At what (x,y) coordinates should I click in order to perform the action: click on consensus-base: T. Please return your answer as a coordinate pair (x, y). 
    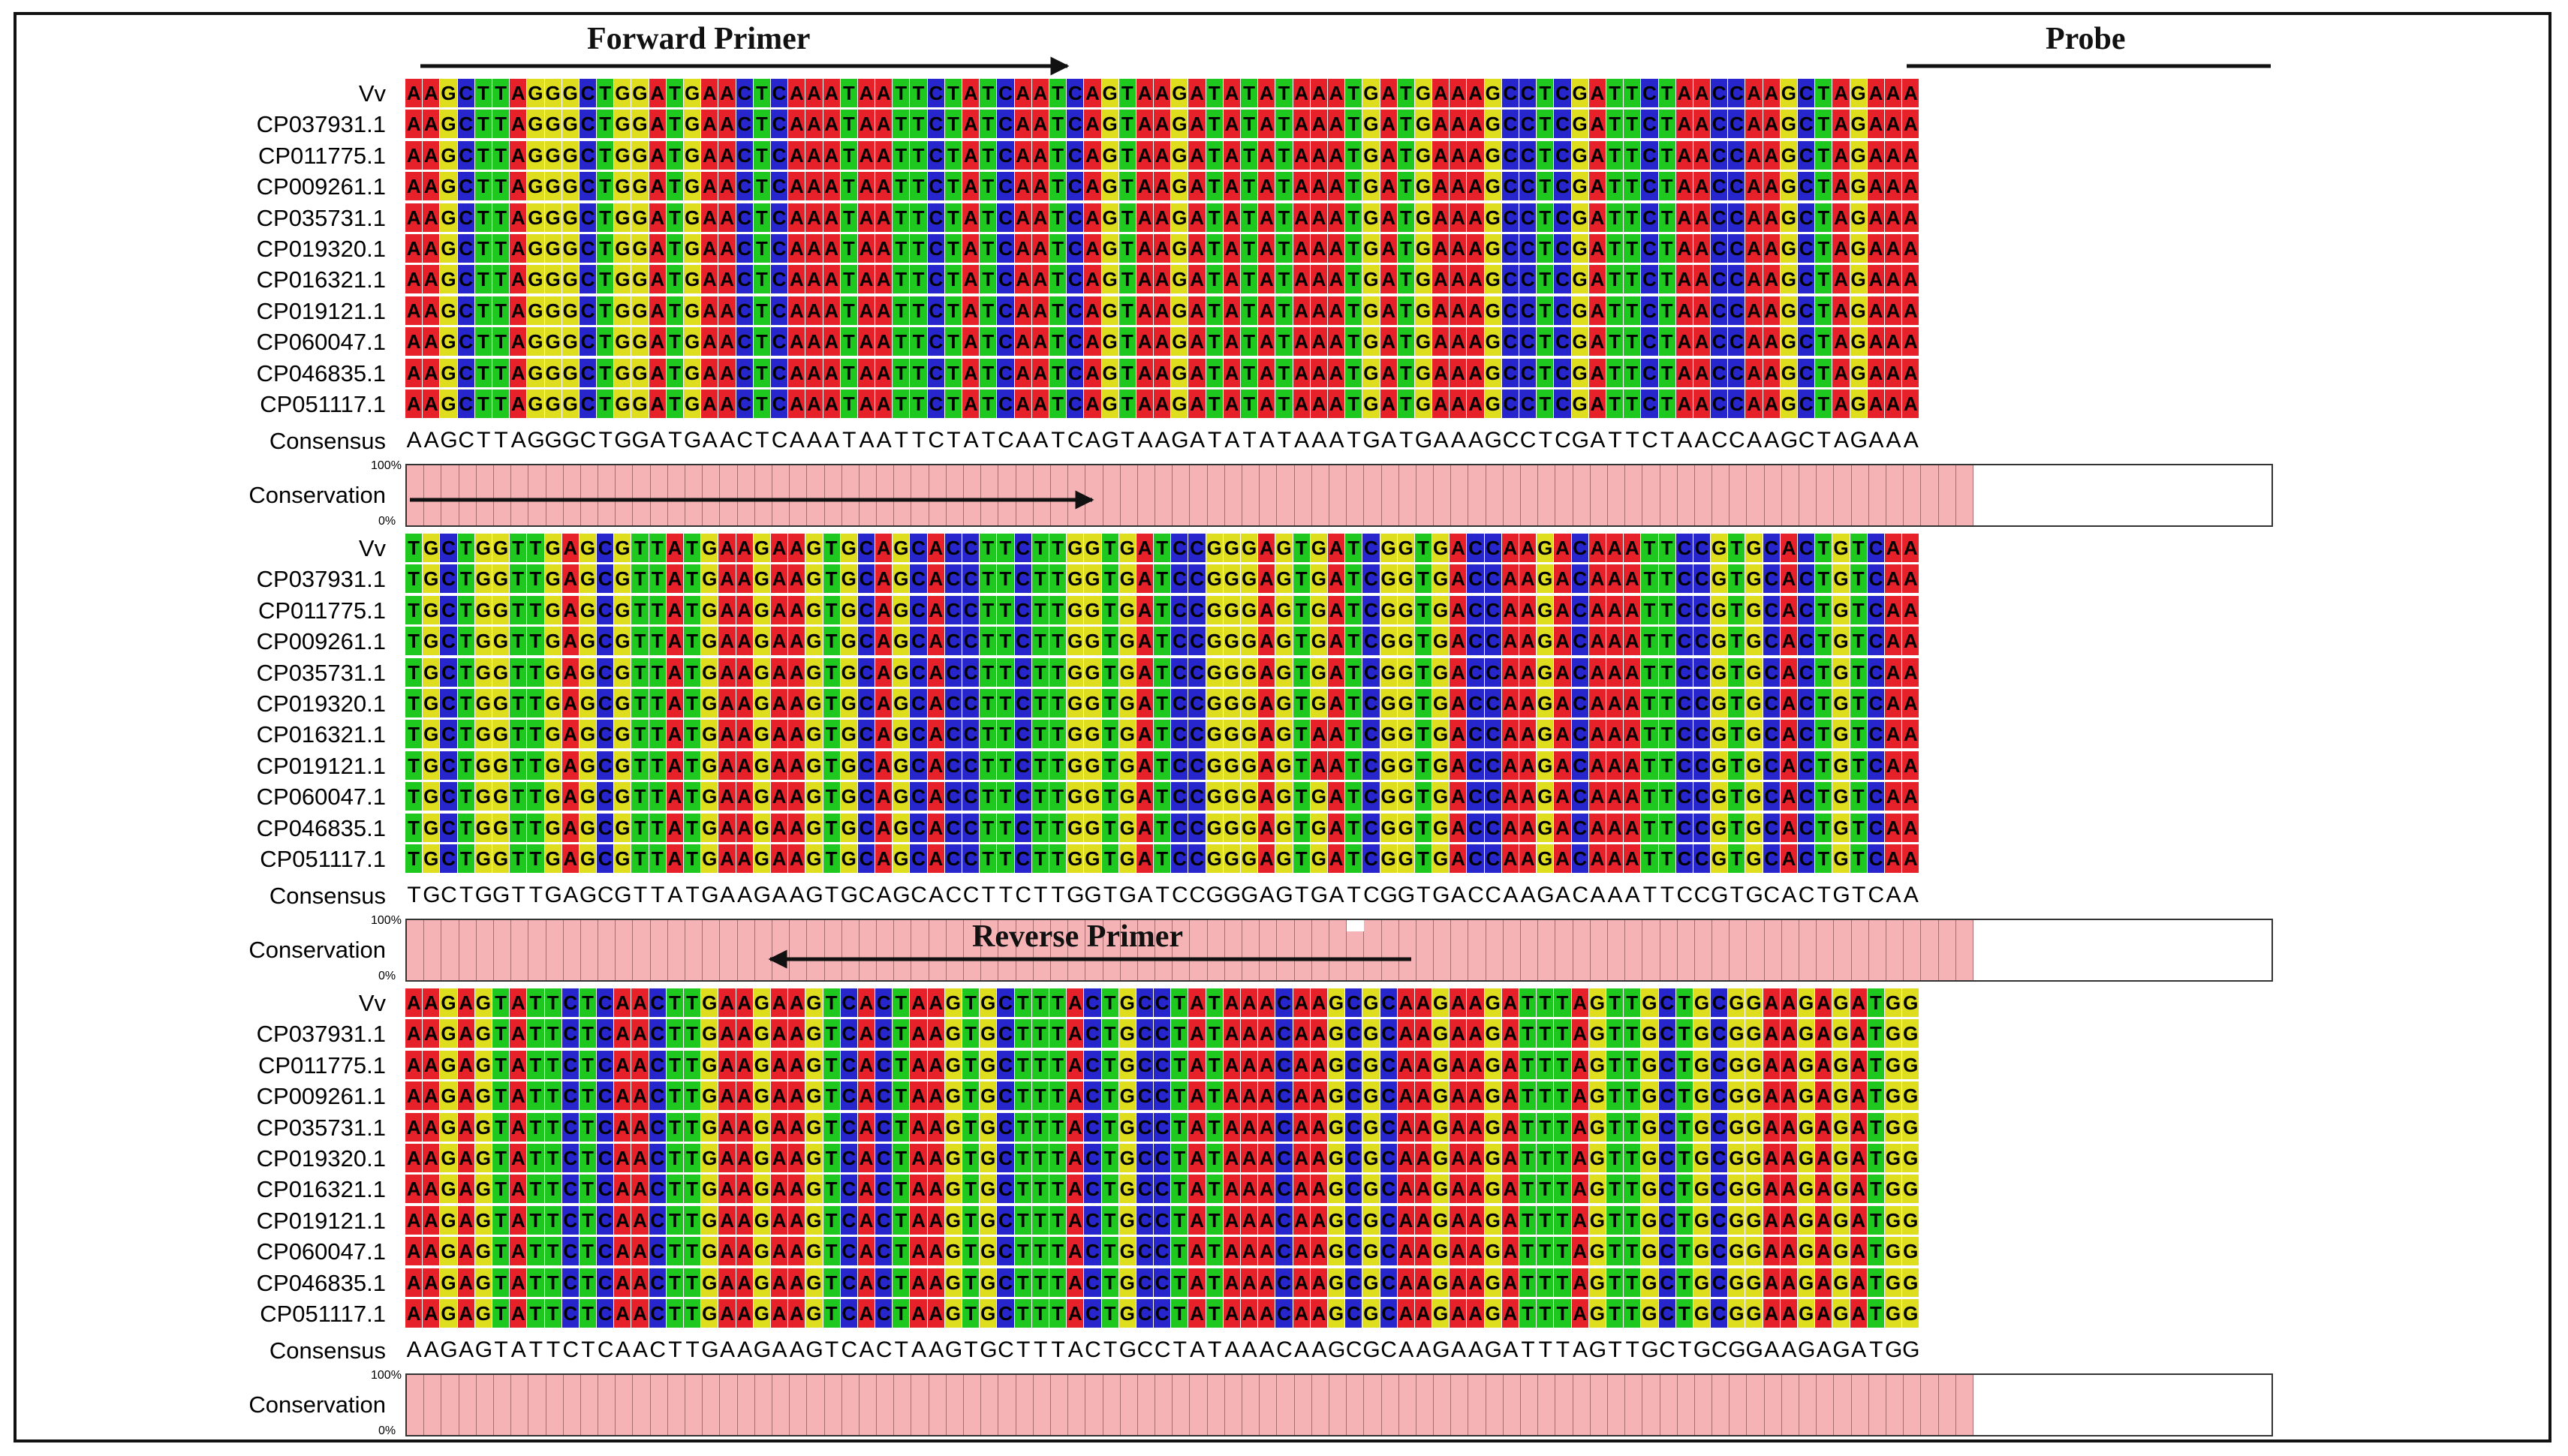
    Looking at the image, I should click on (1615, 1350).